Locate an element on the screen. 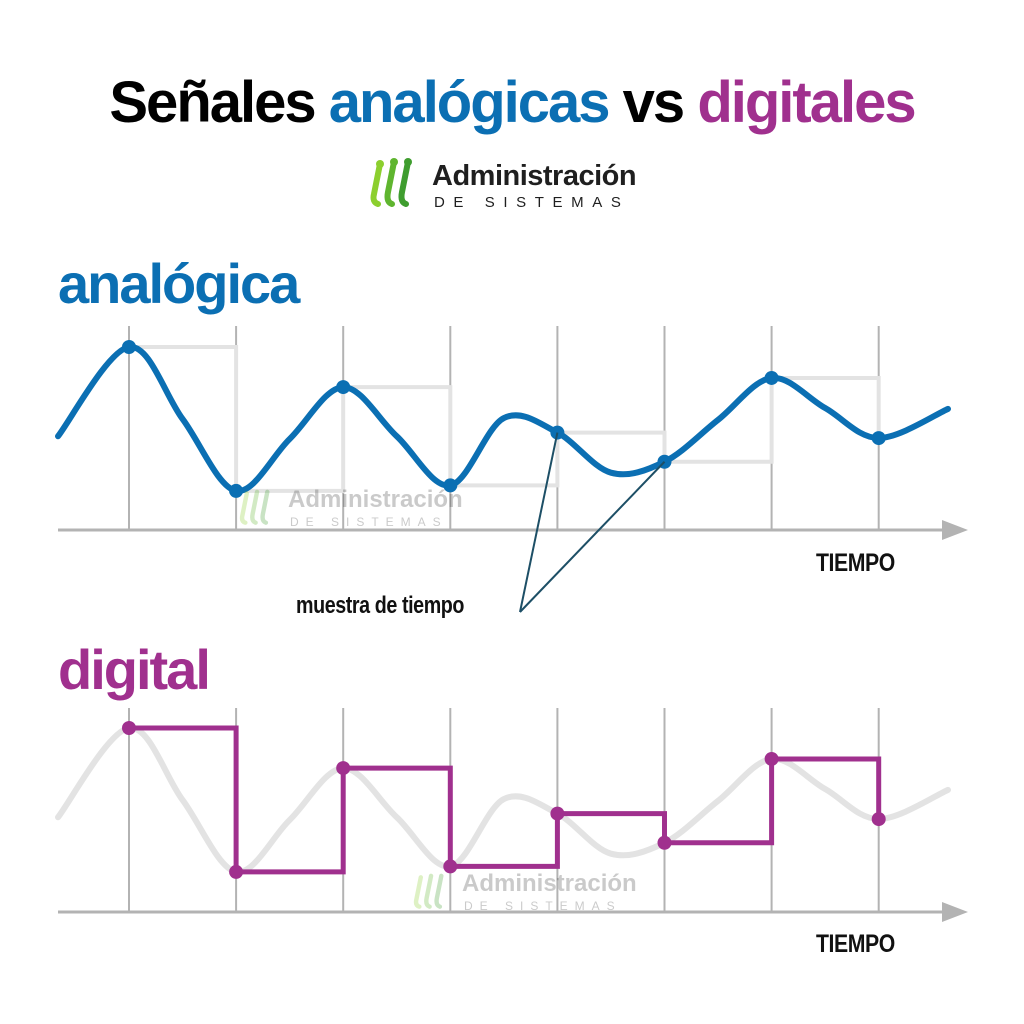 The image size is (1024, 1024). digital-step-signal is located at coordinates (505, 800).